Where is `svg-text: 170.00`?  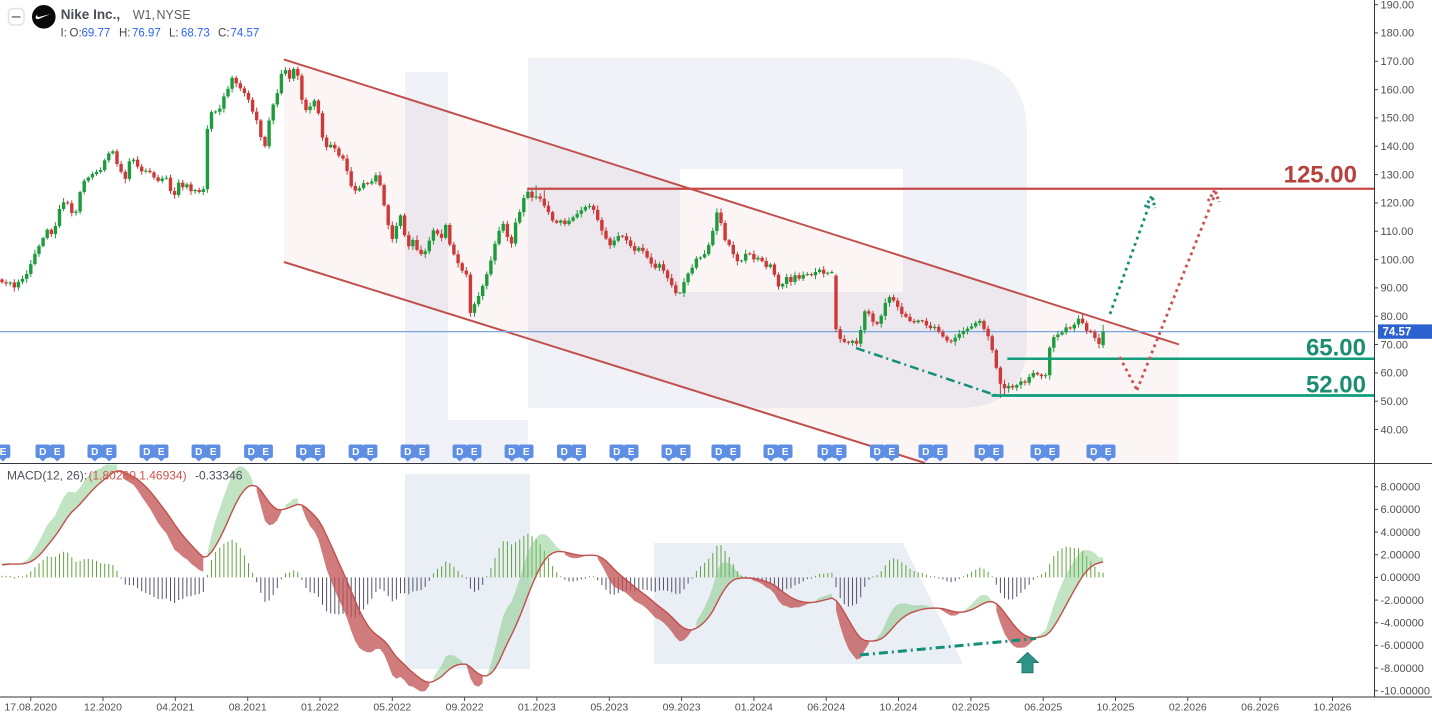
svg-text: 170.00 is located at coordinates (1398, 62).